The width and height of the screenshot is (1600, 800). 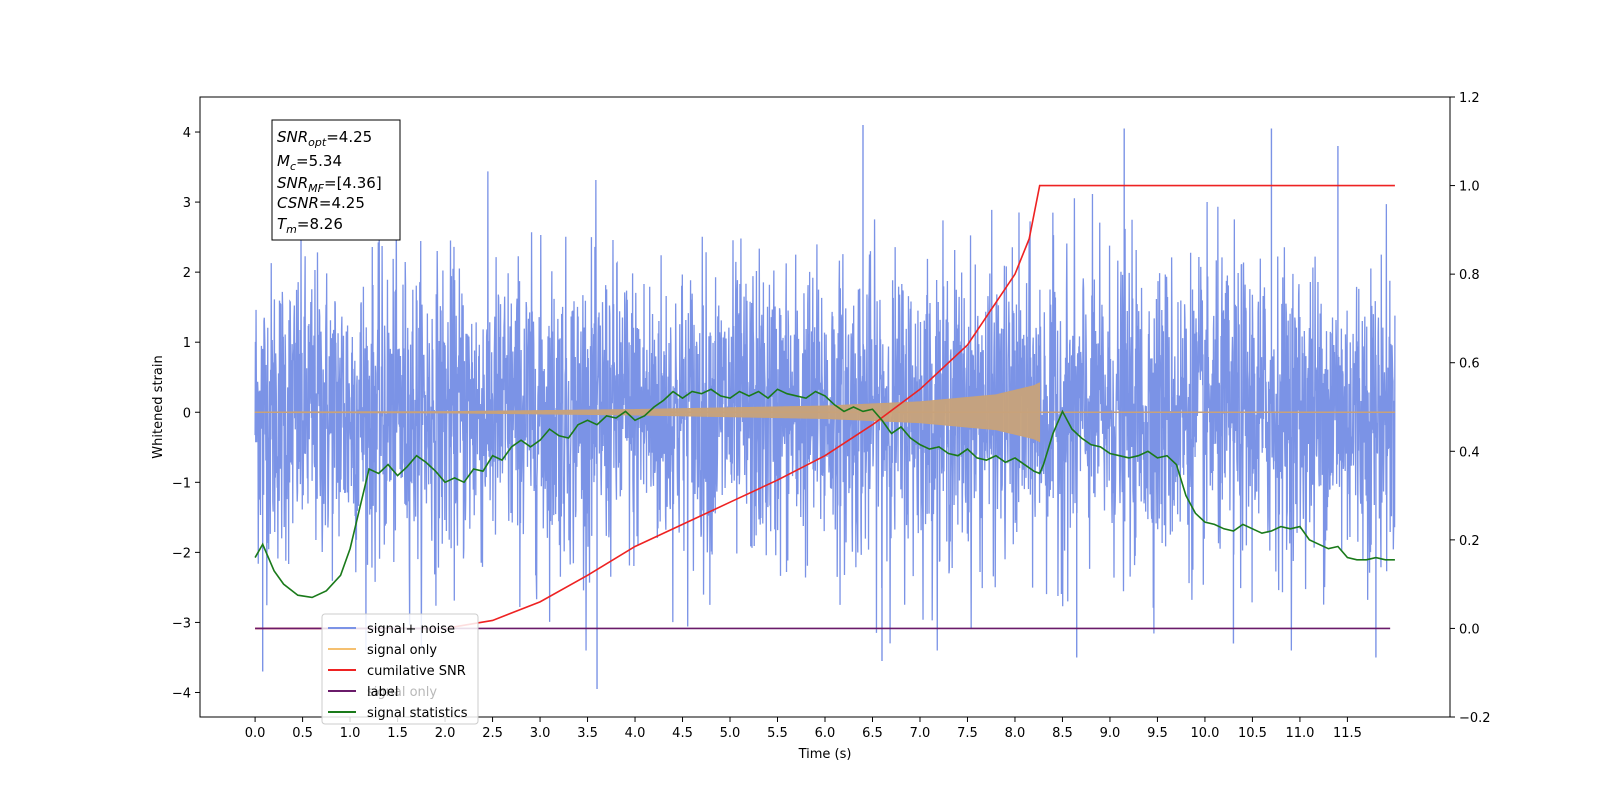 I want to click on y-tick-label: 0, so click(x=187, y=413).